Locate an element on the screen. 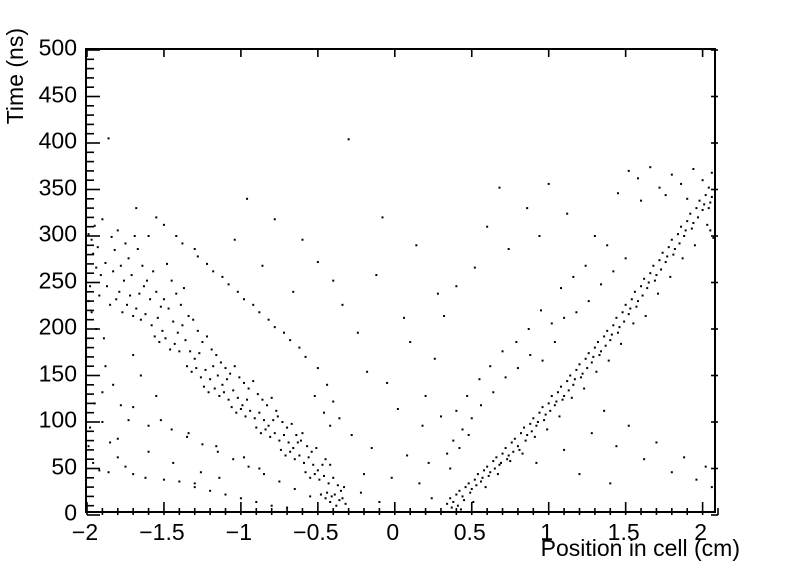  y-tick-label: 200 is located at coordinates (57, 326).